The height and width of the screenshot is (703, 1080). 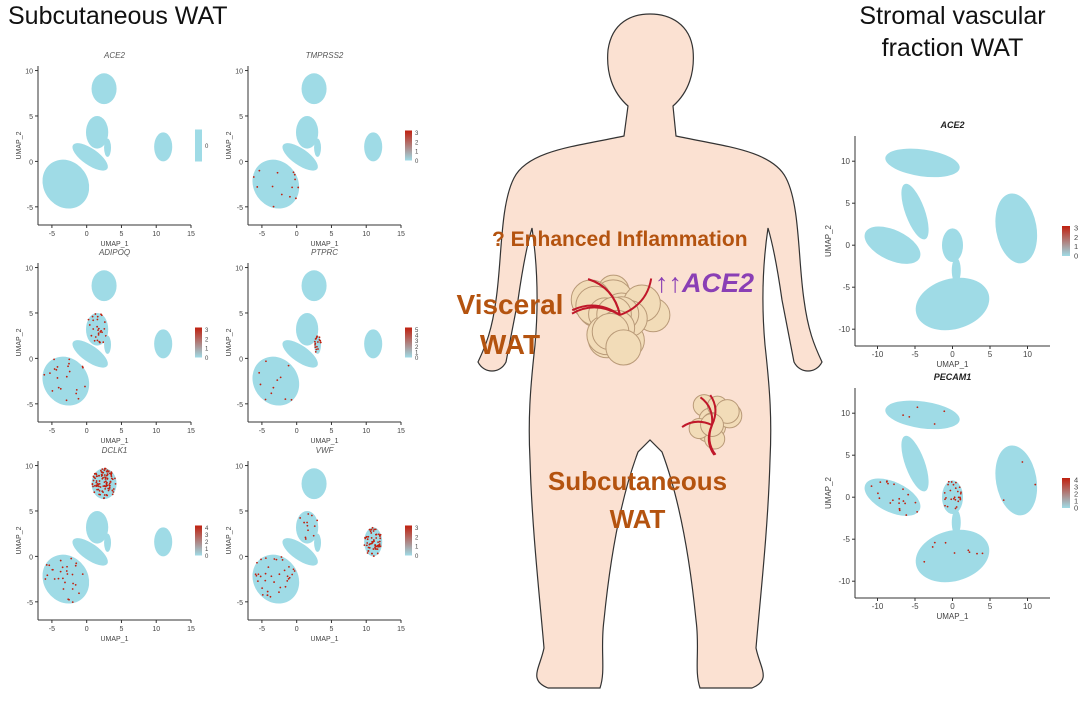 What do you see at coordinates (90, 354) in the screenshot?
I see `cell-cluster-stem` at bounding box center [90, 354].